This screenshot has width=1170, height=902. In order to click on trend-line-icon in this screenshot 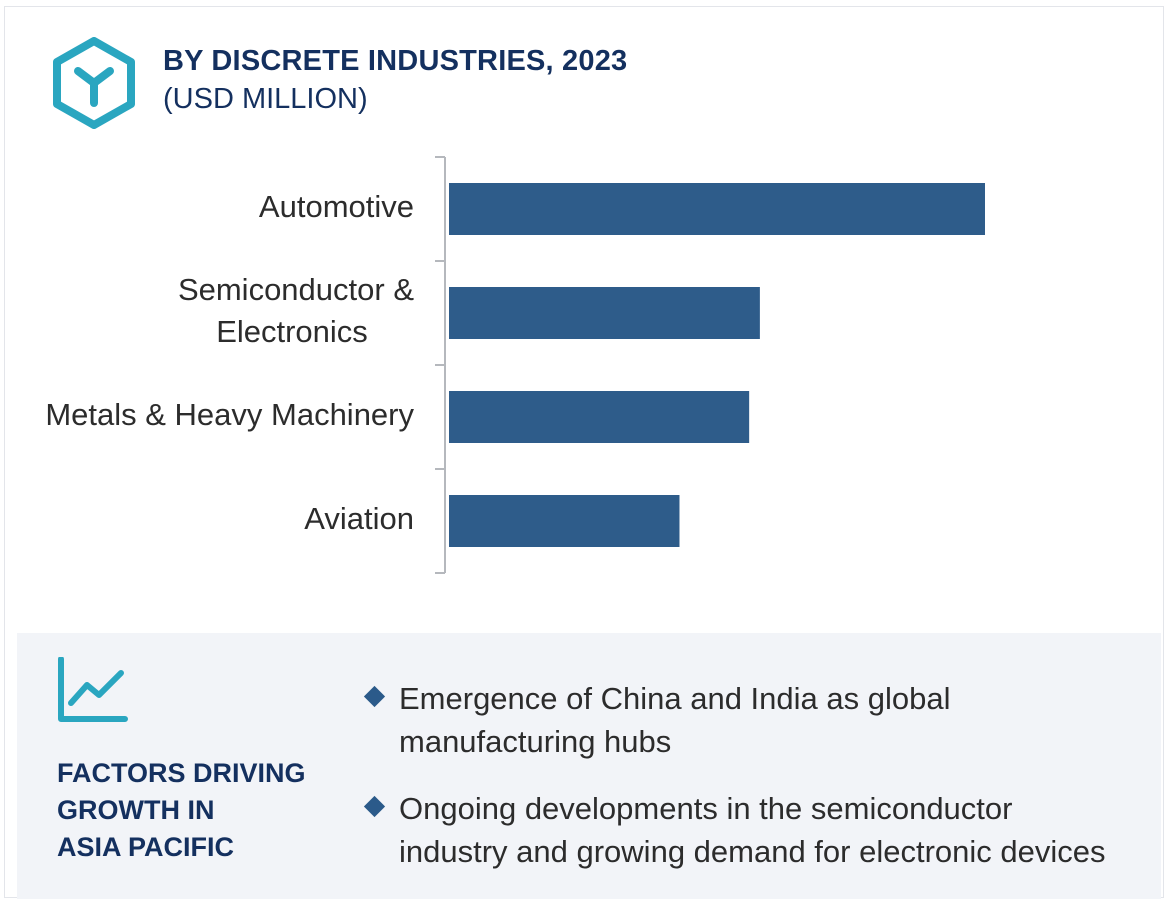, I will do `click(93, 689)`.